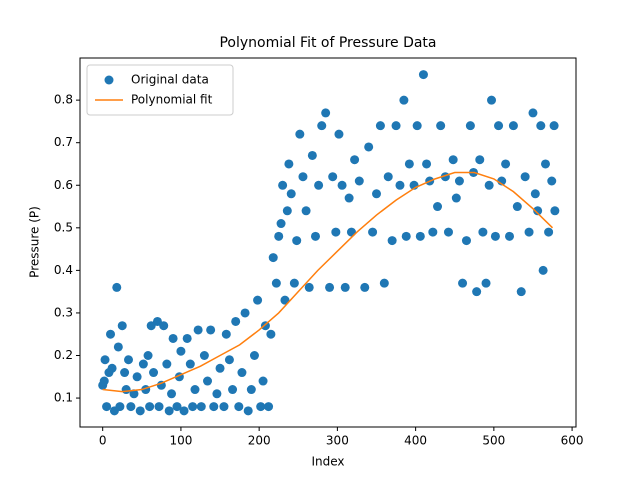 Image resolution: width=640 pixels, height=480 pixels. What do you see at coordinates (103, 441) in the screenshot?
I see `x-tick-label: 0` at bounding box center [103, 441].